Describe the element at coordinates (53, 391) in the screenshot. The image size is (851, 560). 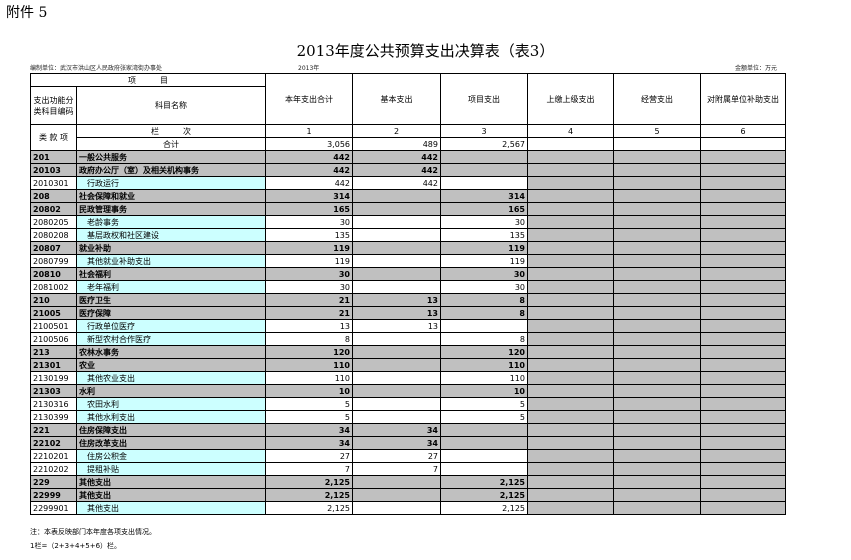
I see `cell: 21303` at that location.